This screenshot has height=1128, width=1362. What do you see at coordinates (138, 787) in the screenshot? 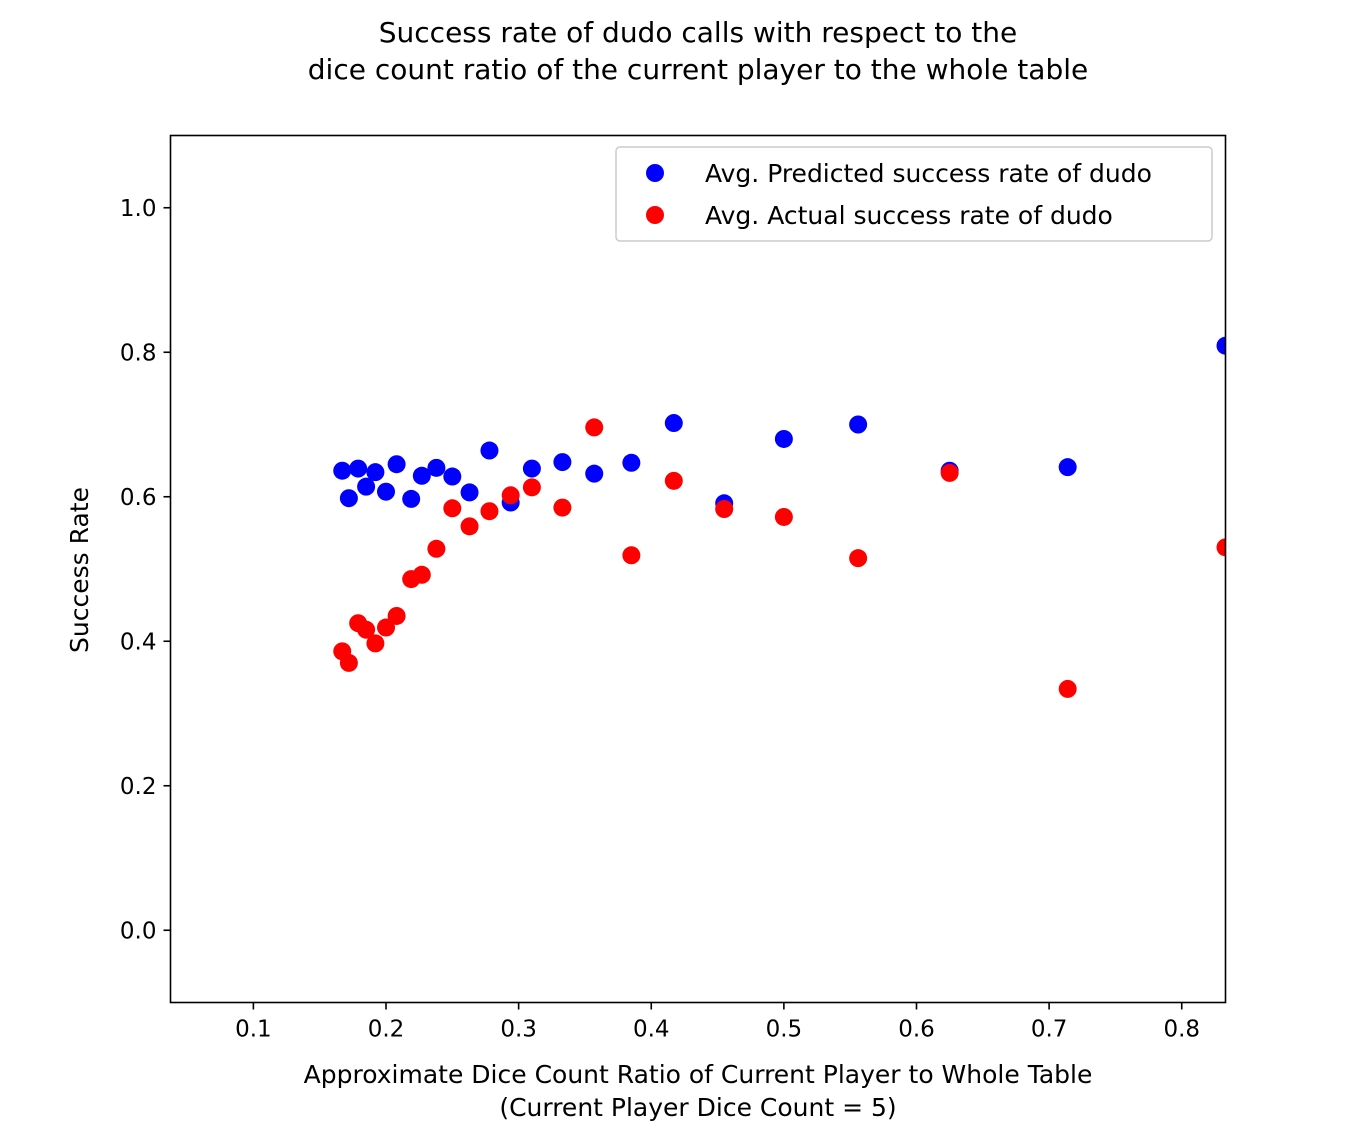
I see `y-tick-label: 0.2` at bounding box center [138, 787].